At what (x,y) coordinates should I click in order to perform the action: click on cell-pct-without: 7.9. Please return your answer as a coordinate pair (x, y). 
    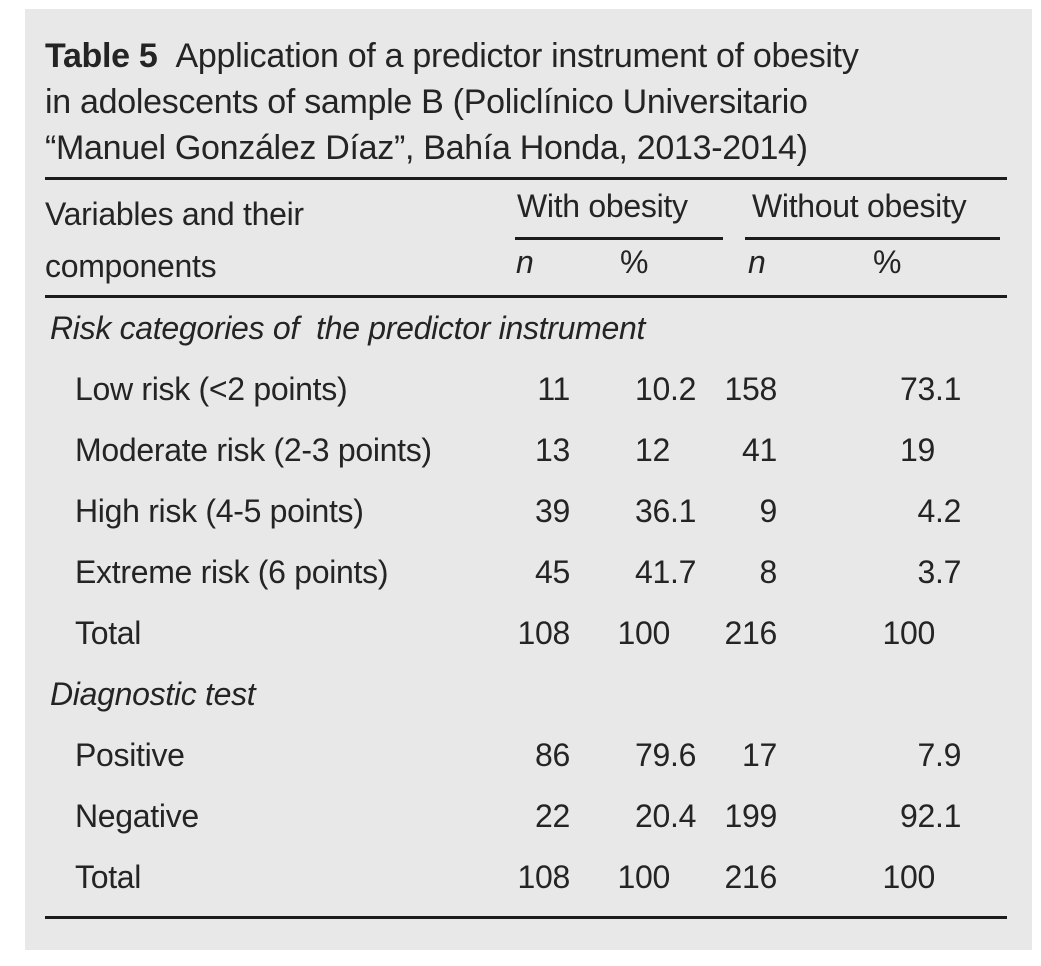
    Looking at the image, I should click on (939, 755).